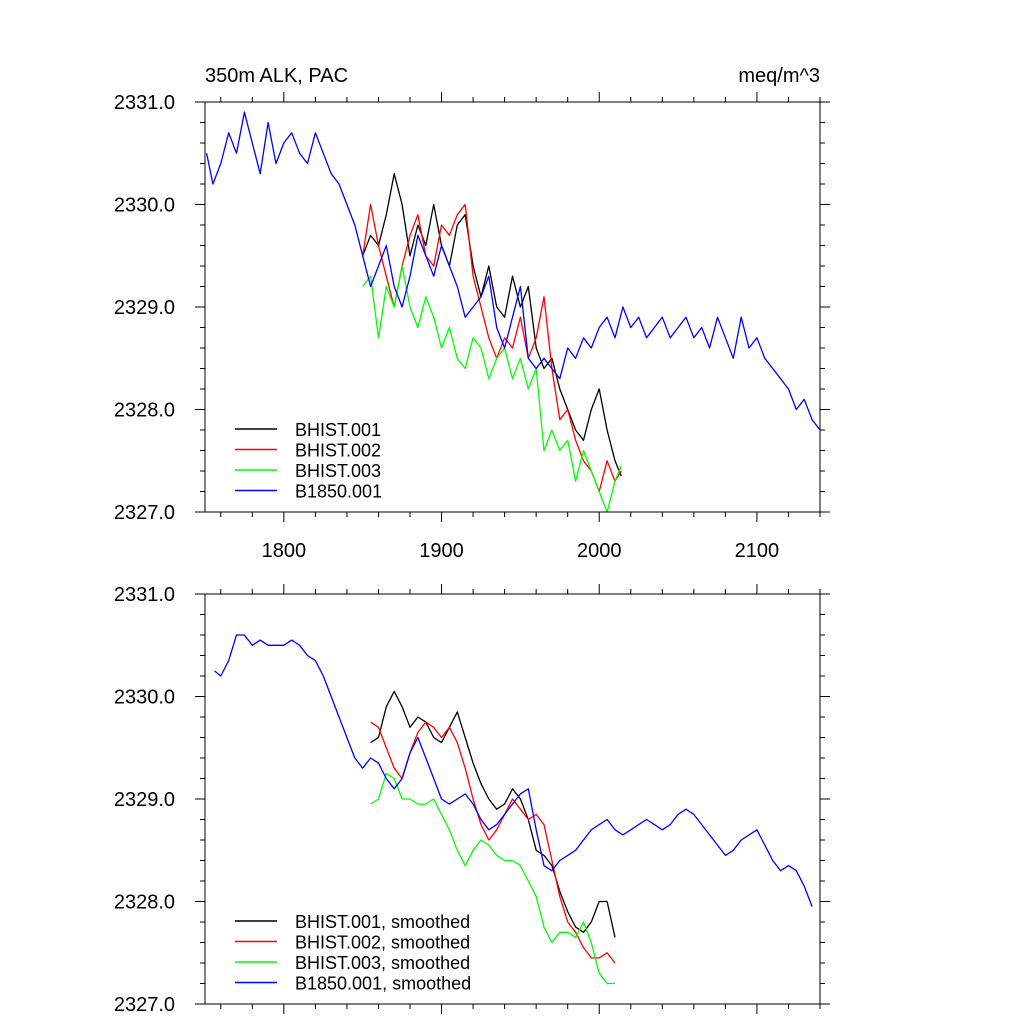  I want to click on units-label: meq/m^3, so click(779, 76).